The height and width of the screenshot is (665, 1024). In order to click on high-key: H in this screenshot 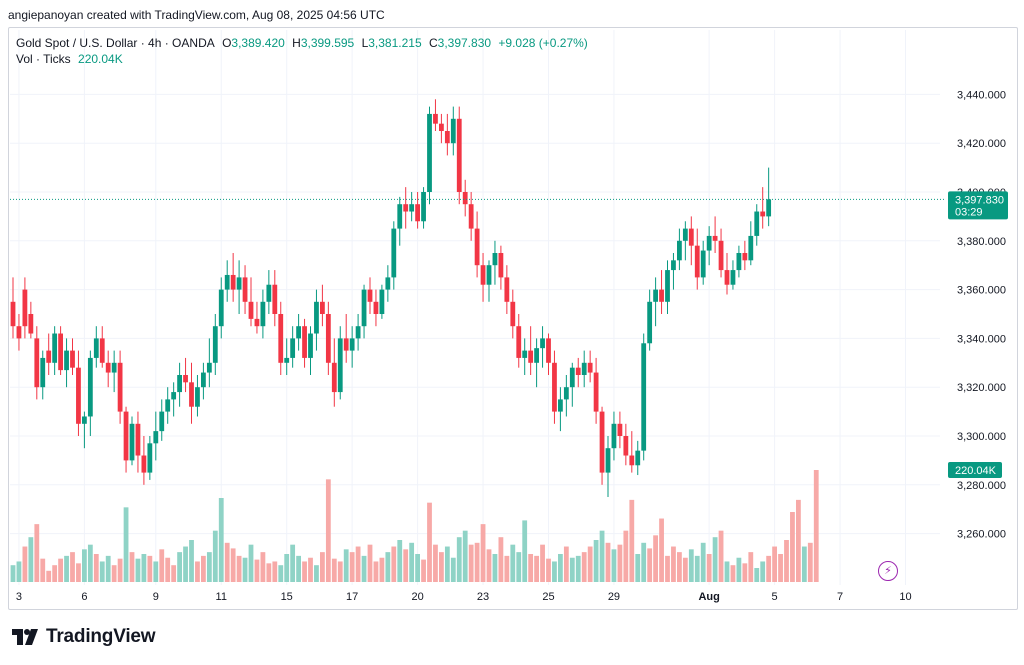, I will do `click(296, 43)`.